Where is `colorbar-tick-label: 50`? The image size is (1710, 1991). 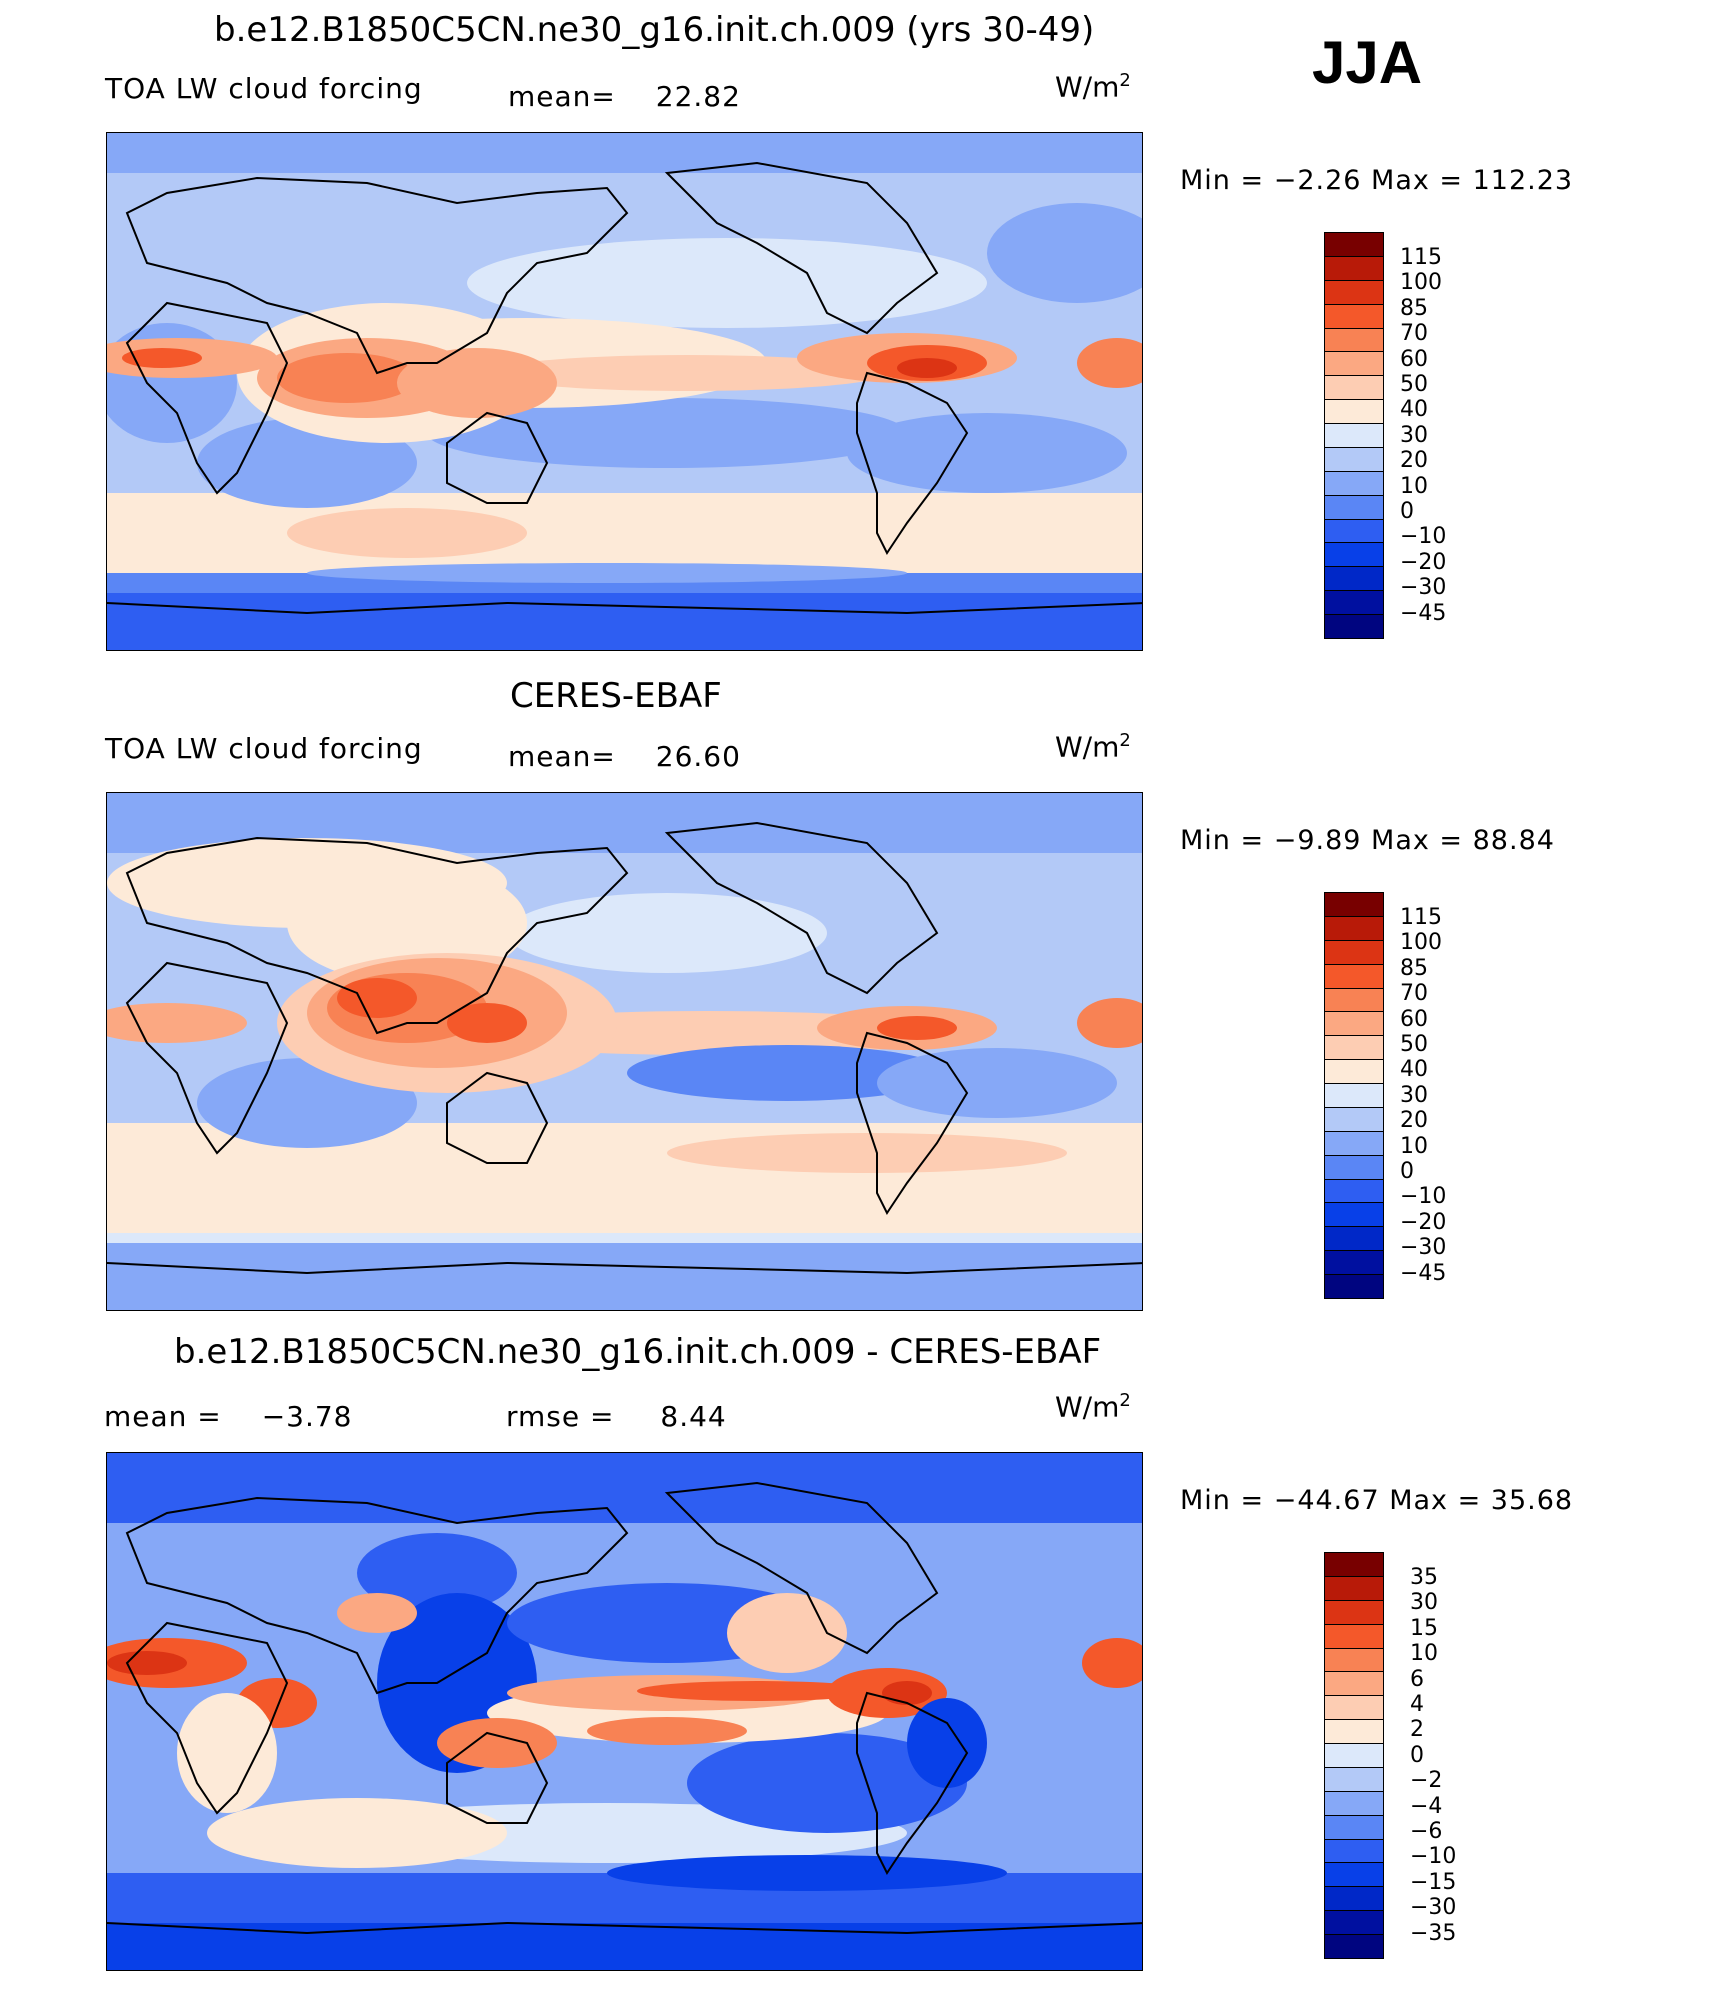 colorbar-tick-label: 50 is located at coordinates (1414, 385).